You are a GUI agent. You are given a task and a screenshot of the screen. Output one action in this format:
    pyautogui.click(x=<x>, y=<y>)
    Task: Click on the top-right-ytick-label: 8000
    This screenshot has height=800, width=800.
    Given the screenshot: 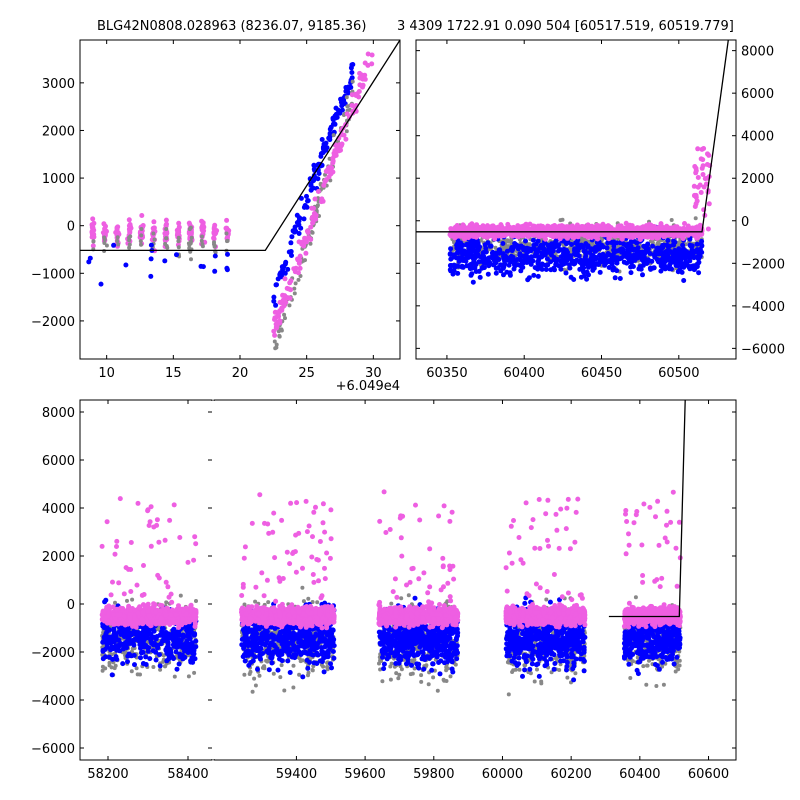 What is the action you would take?
    pyautogui.click(x=757, y=52)
    